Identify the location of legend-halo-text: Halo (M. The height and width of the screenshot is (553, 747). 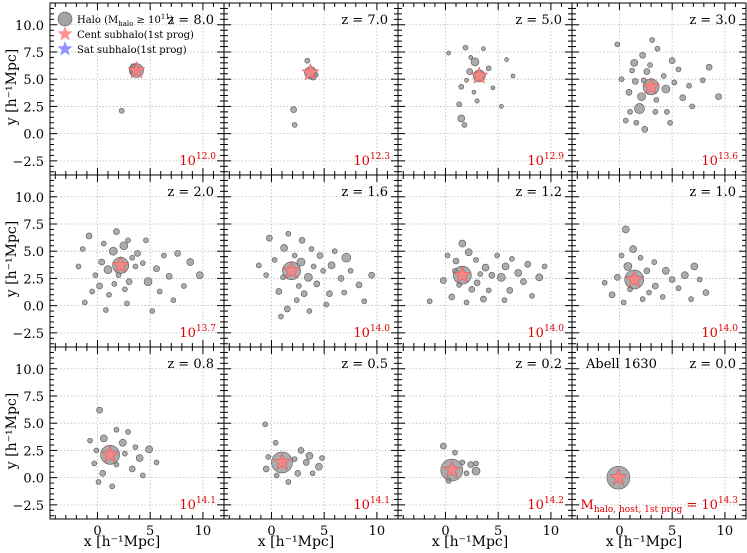
(97, 20).